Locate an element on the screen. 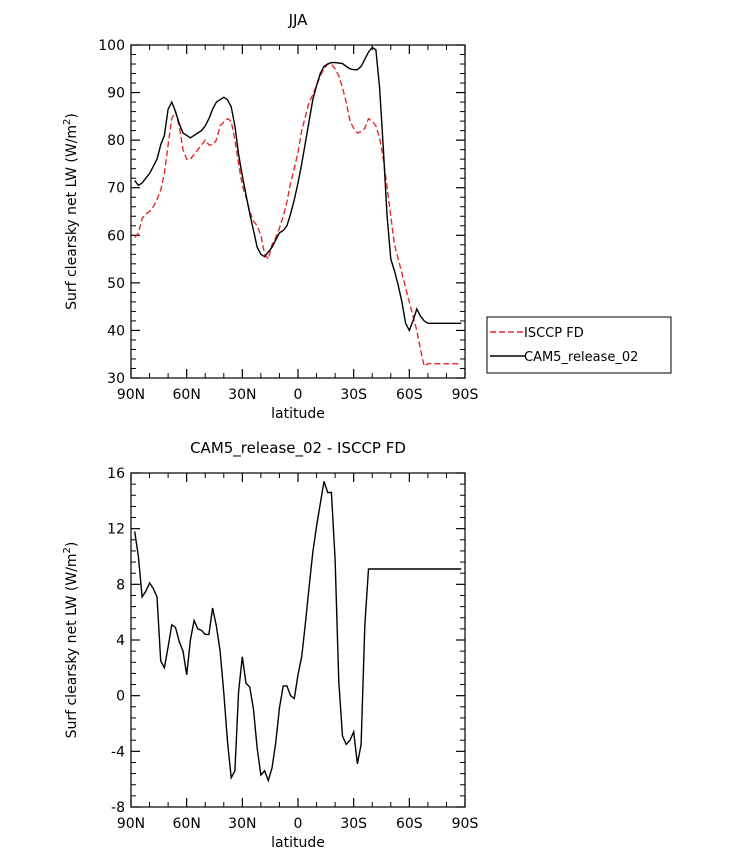 The width and height of the screenshot is (733, 866). y-tick-label: 16 is located at coordinates (116, 474).